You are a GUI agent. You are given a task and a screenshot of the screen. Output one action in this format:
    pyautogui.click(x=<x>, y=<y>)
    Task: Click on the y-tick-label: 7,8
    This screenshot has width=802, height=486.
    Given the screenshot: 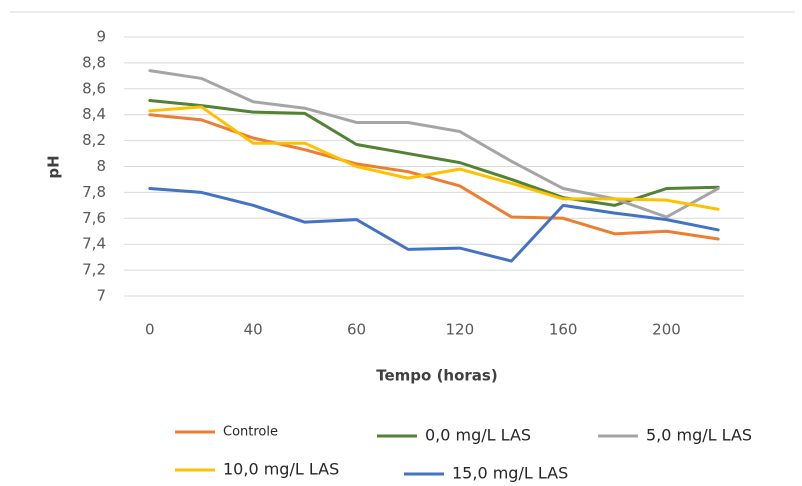 What is the action you would take?
    pyautogui.click(x=94, y=192)
    